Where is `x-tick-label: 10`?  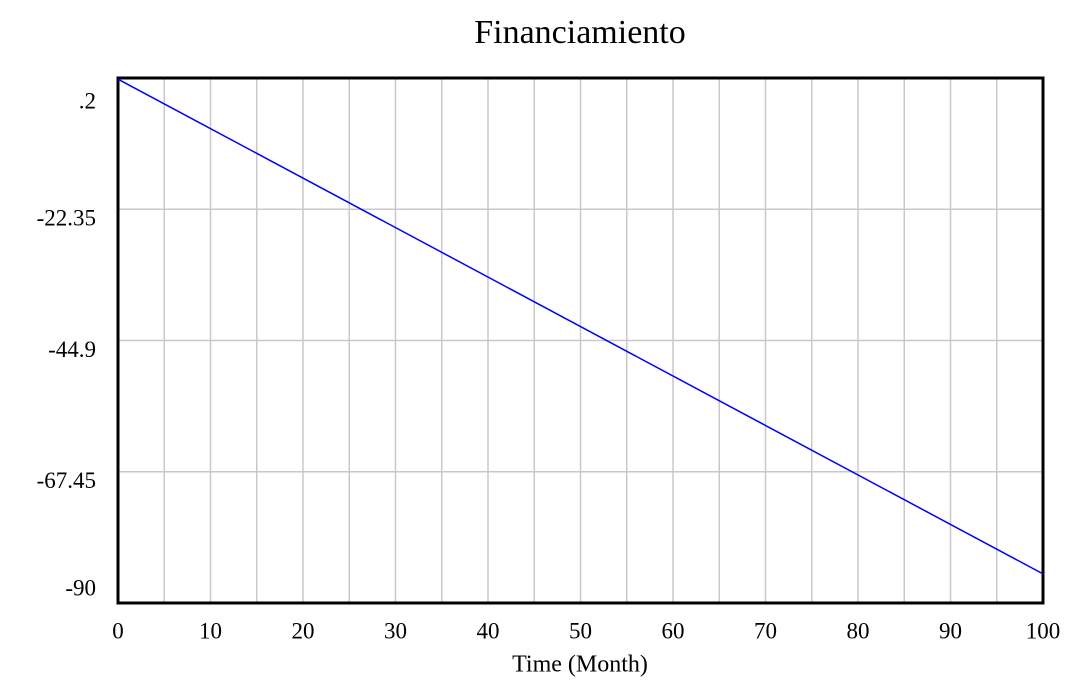 x-tick-label: 10 is located at coordinates (210, 630).